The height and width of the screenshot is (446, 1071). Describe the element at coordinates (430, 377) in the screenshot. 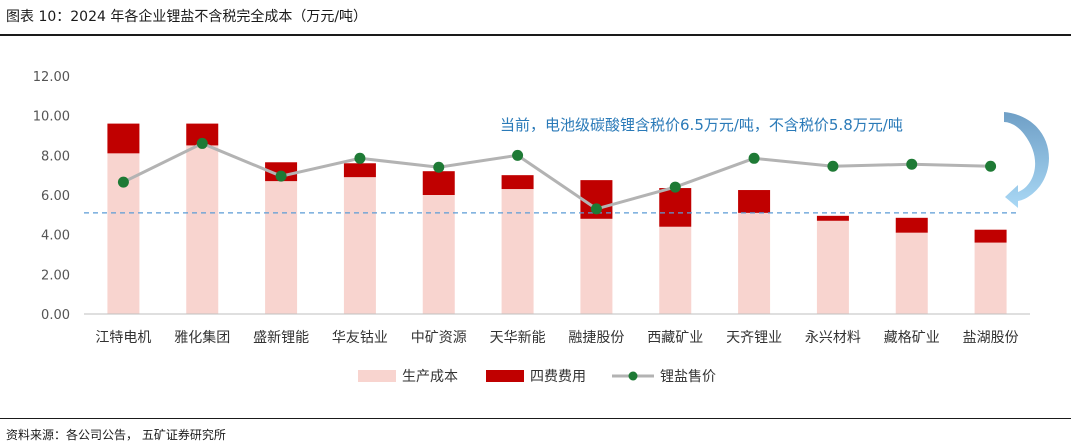

I see `legend-label-production-cost: 生产成本` at that location.